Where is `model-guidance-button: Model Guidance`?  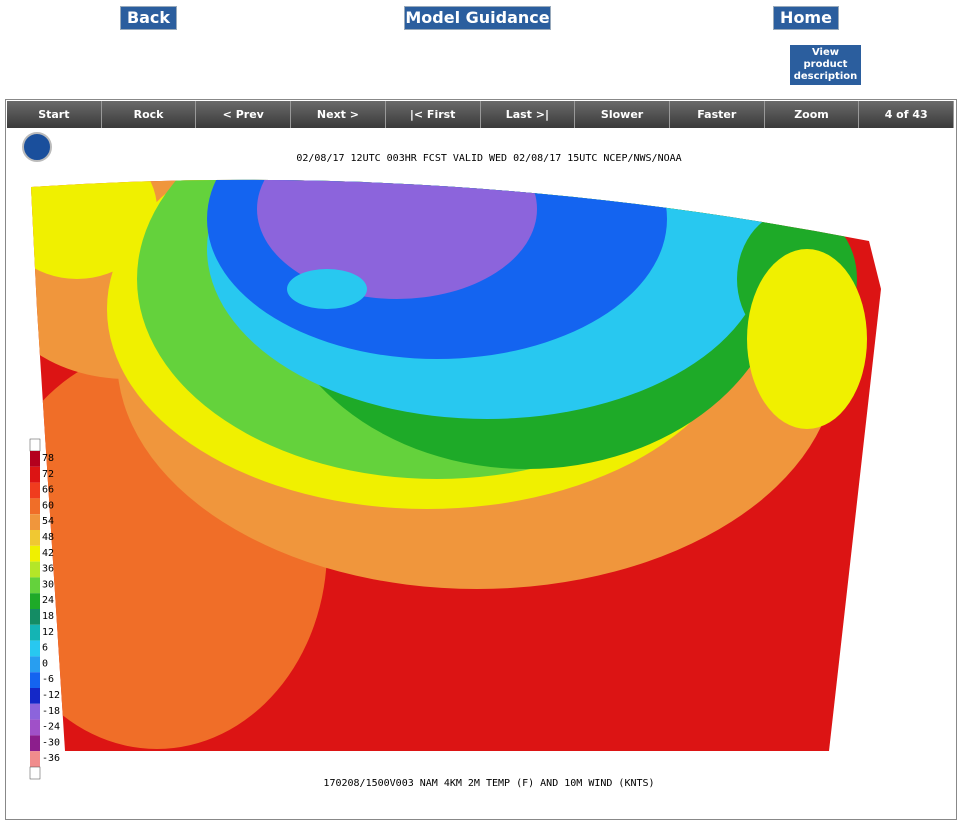 model-guidance-button: Model Guidance is located at coordinates (477, 18).